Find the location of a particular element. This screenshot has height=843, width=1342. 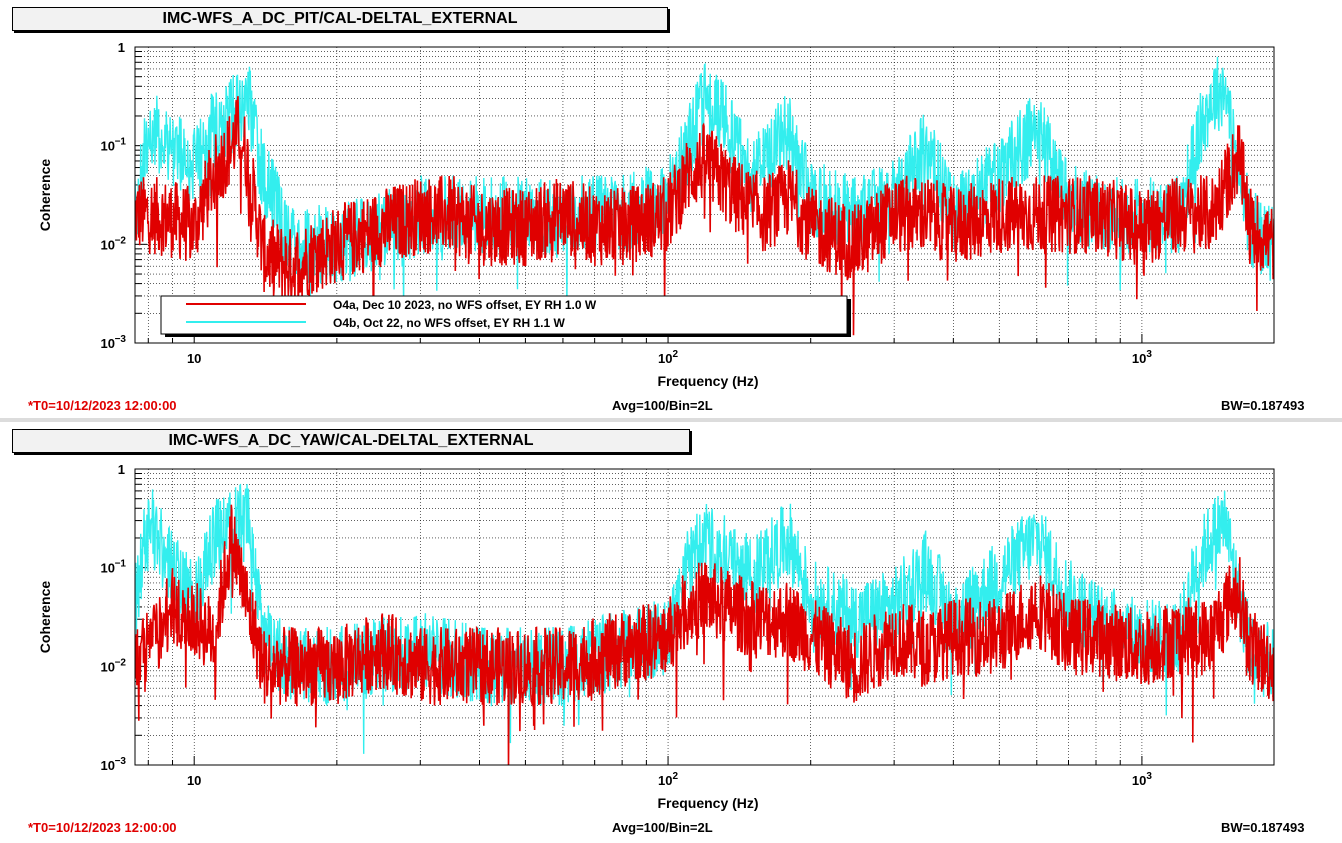

plot-title: IMC-WFS_A_DC_YAW/CAL-DELTAL_EXTERNAL is located at coordinates (351, 441).